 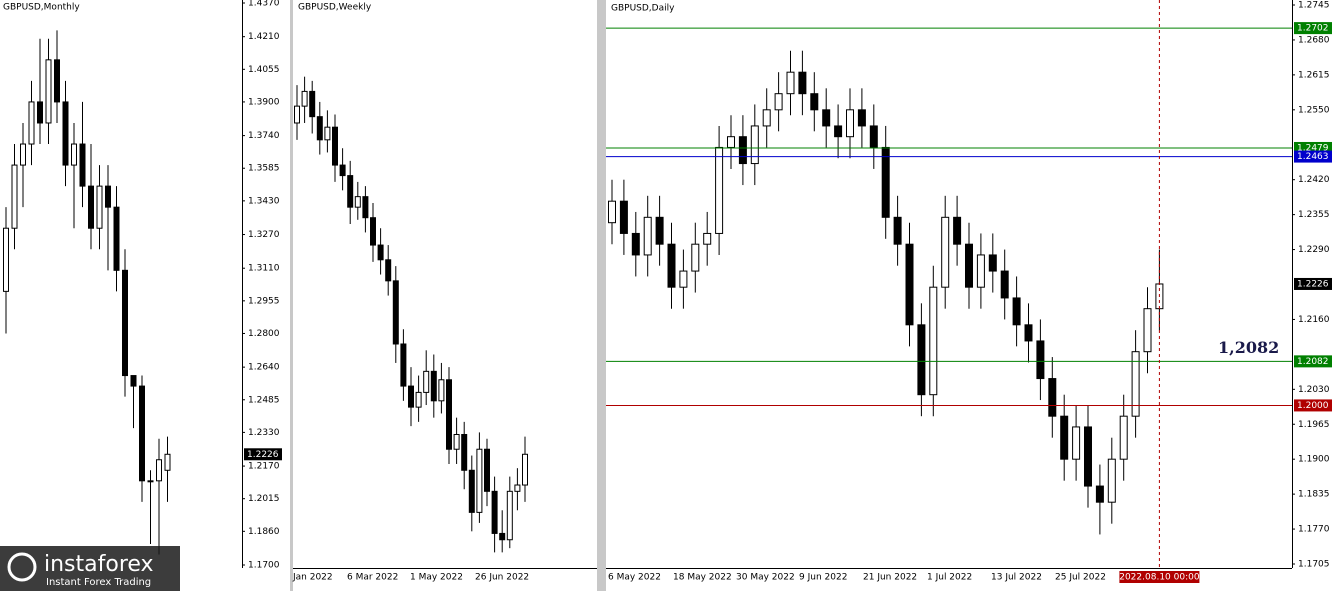 I want to click on level-label: 1.2479, so click(x=1313, y=148).